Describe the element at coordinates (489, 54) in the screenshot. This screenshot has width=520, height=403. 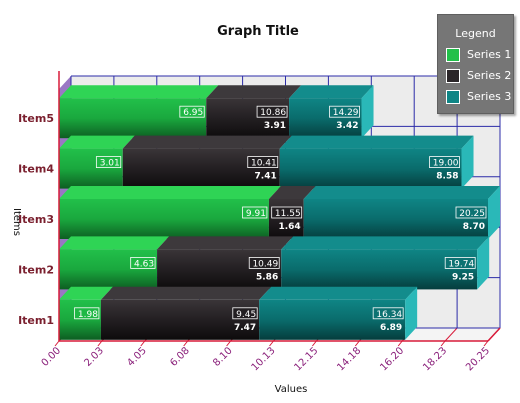
I see `legend-label-series-1: Series 1` at that location.